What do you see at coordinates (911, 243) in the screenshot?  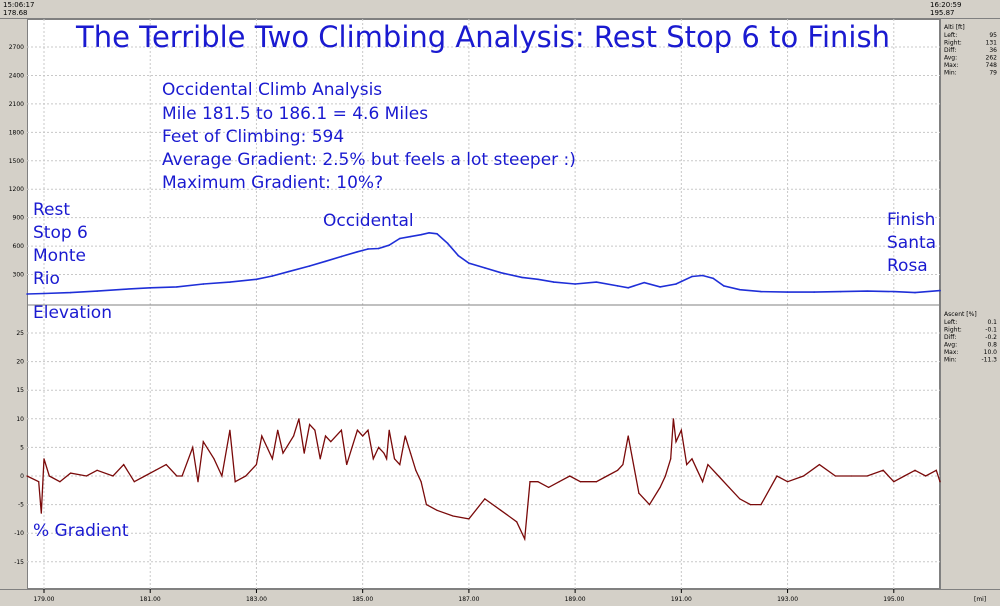 I see `finish-label: Finish Santa Rosa` at bounding box center [911, 243].